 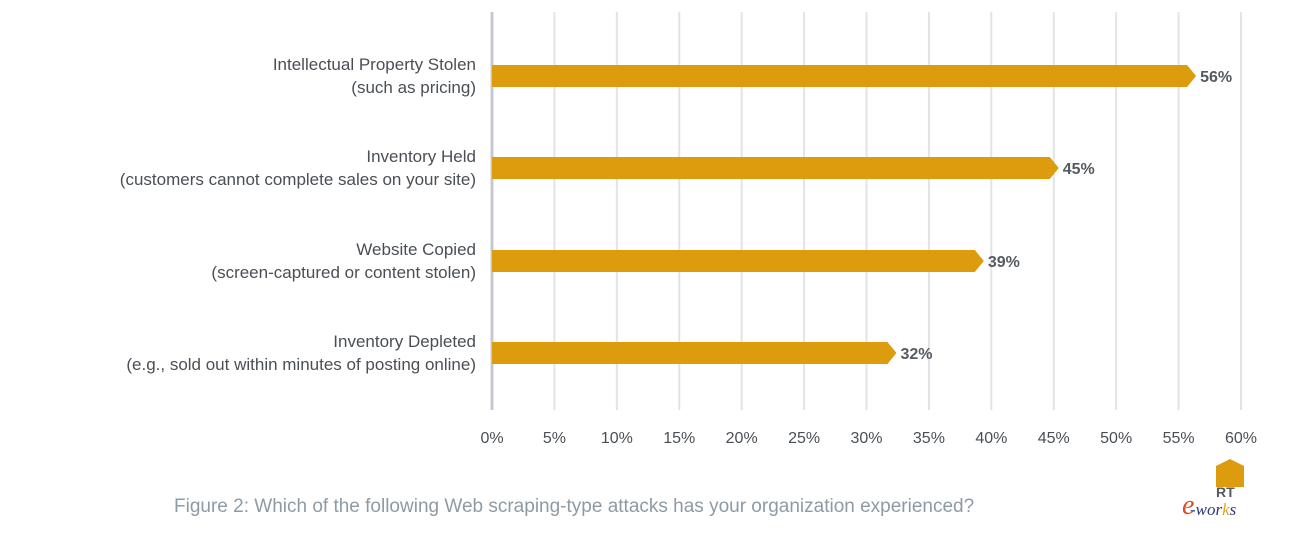 I want to click on x-tick-label: 55%, so click(x=1179, y=438).